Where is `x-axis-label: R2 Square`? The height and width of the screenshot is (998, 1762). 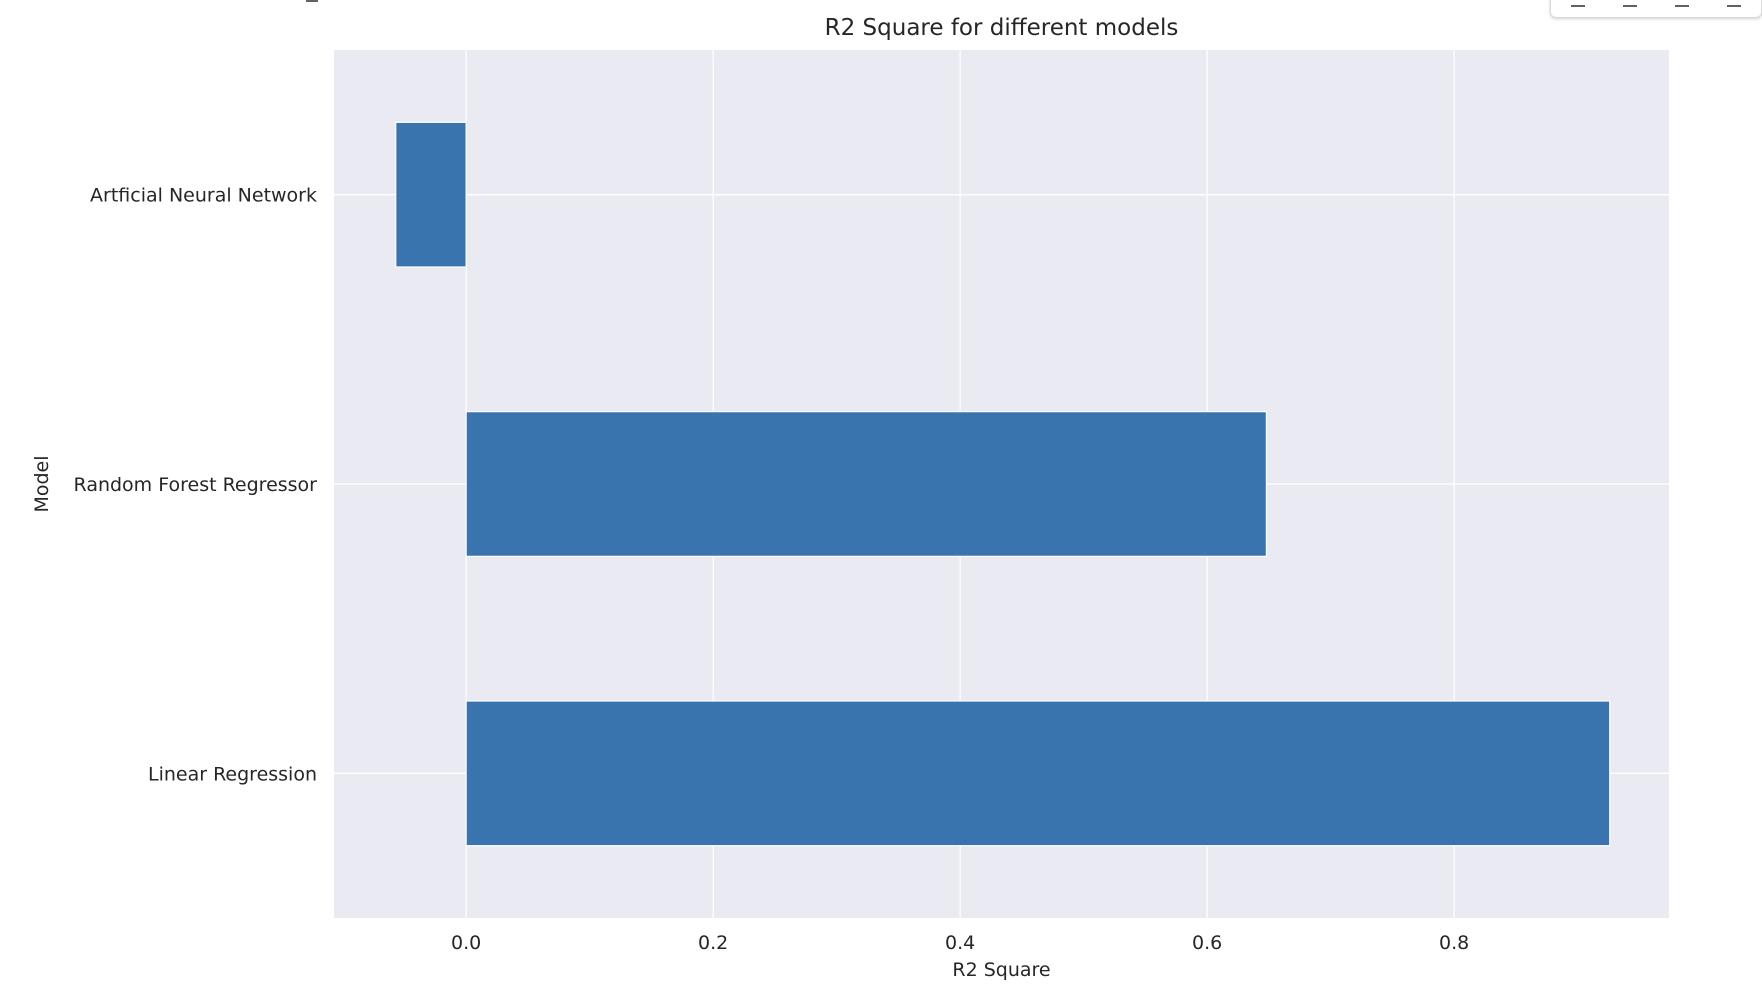
x-axis-label: R2 Square is located at coordinates (1001, 970).